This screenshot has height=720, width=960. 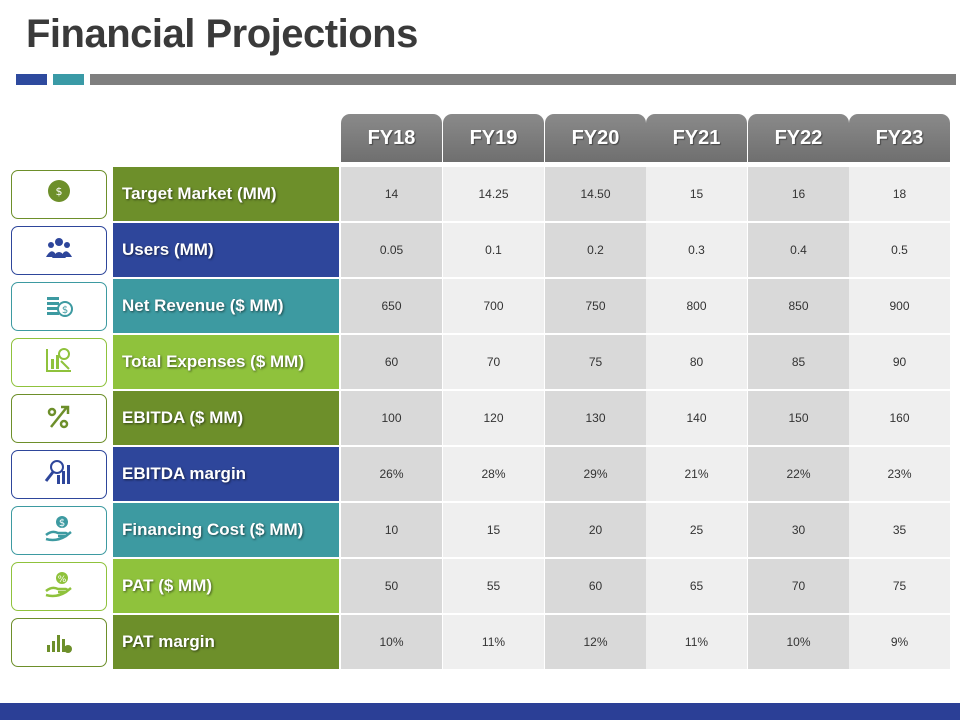 I want to click on table-cell: 0.4, so click(x=798, y=250).